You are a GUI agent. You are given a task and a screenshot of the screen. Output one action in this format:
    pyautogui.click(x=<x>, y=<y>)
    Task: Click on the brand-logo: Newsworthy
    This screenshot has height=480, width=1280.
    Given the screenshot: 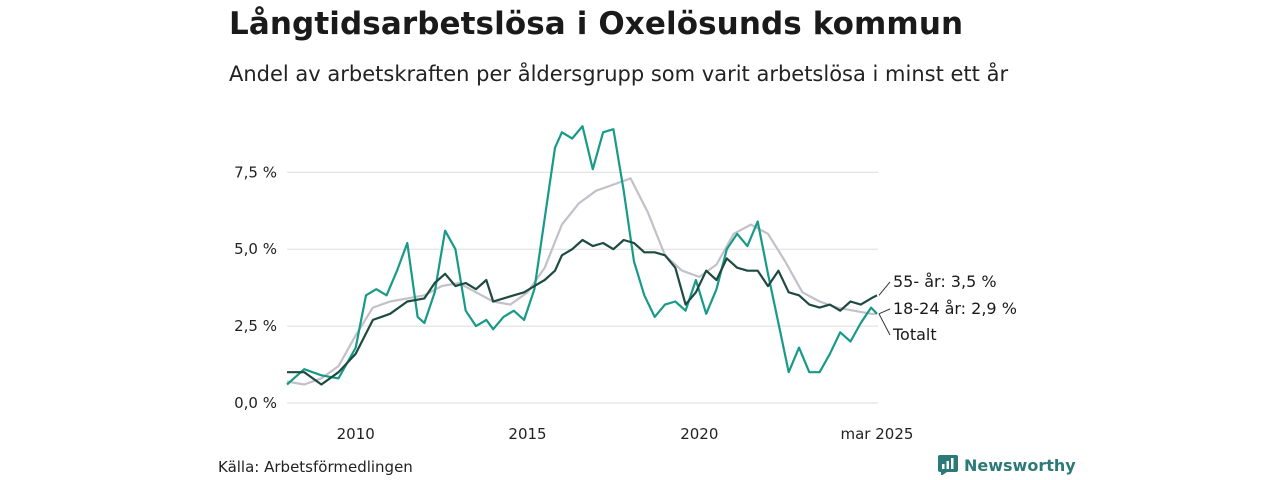 What is the action you would take?
    pyautogui.click(x=1007, y=465)
    